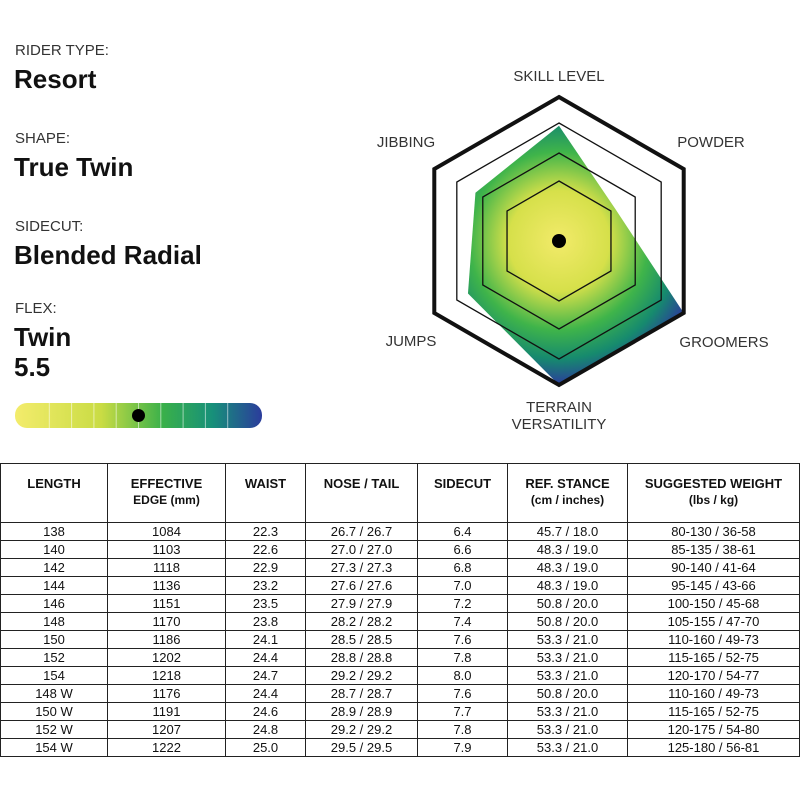  I want to click on axis-label: JIBBING, so click(406, 142).